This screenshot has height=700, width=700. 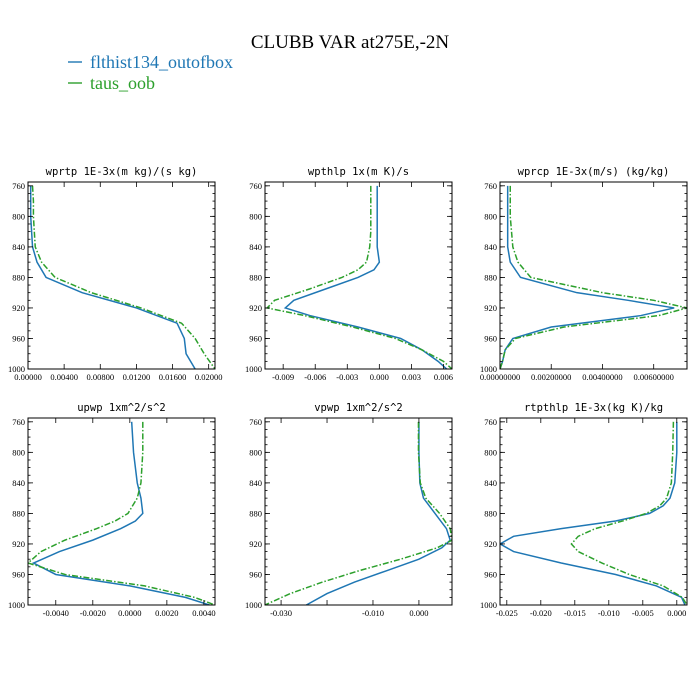 What do you see at coordinates (609, 613) in the screenshot?
I see `x-tick-label: -0.010` at bounding box center [609, 613].